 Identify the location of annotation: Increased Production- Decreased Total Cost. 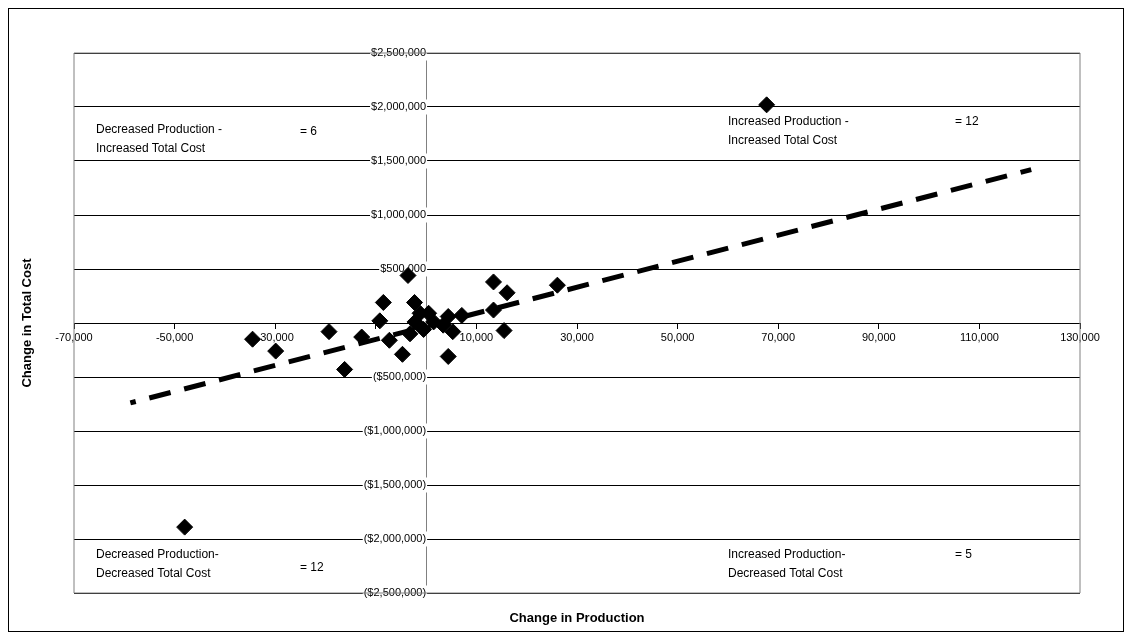
(787, 564).